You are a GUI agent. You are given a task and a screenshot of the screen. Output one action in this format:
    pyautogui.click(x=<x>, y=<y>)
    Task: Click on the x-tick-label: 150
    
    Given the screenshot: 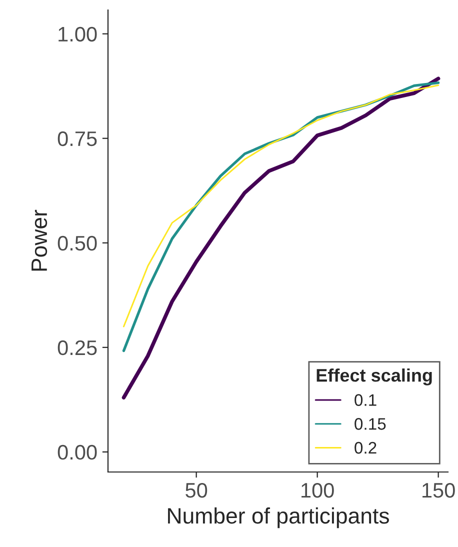 What is the action you would take?
    pyautogui.click(x=438, y=490)
    